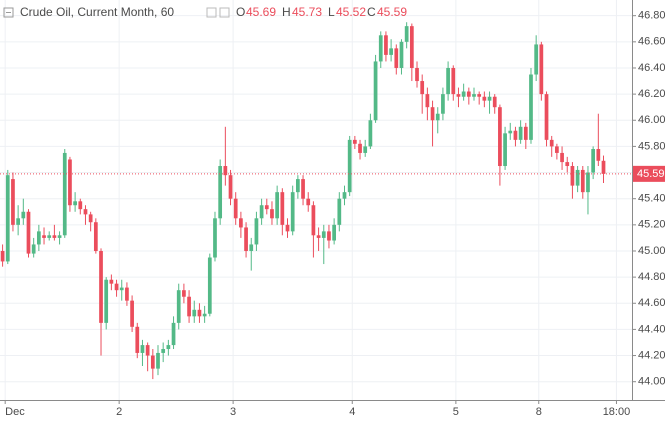 The image size is (665, 423). I want to click on y-tick-label: 44.20, so click(651, 355).